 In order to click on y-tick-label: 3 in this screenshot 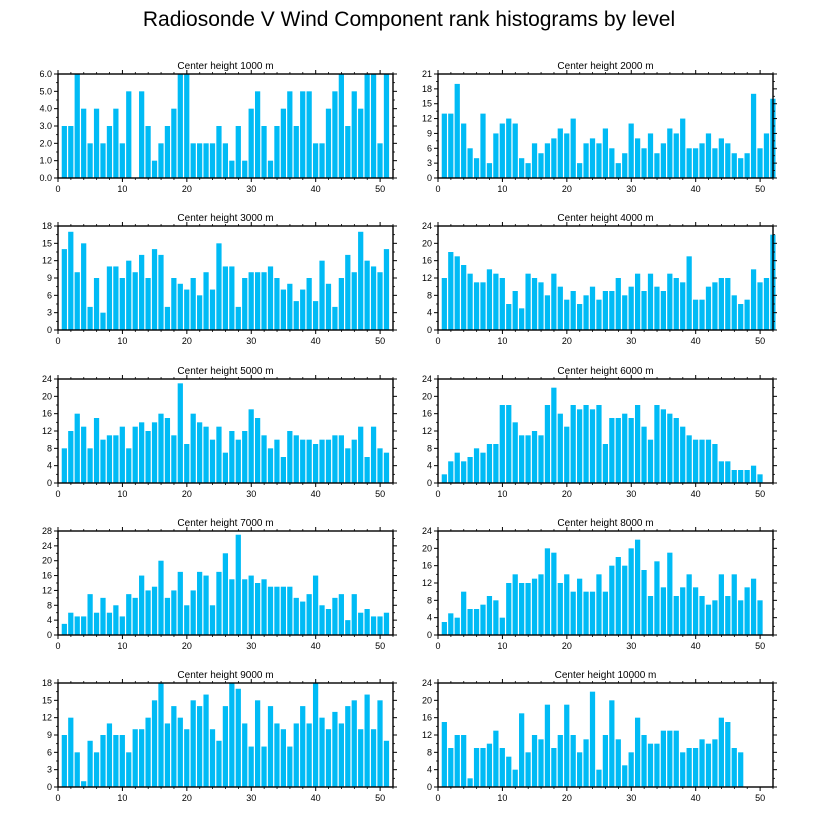, I will do `click(49, 770)`.